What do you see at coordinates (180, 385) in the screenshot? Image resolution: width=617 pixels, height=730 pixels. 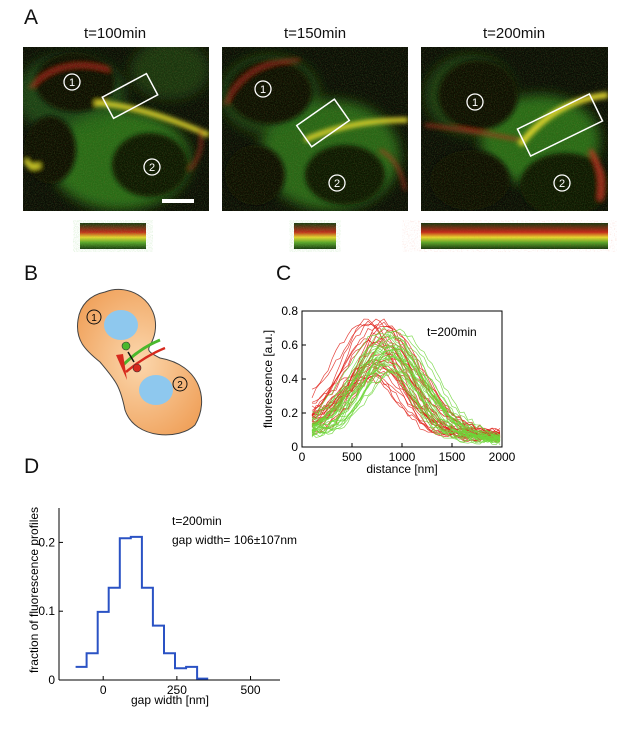 I see `schematic-cell-number: 2` at bounding box center [180, 385].